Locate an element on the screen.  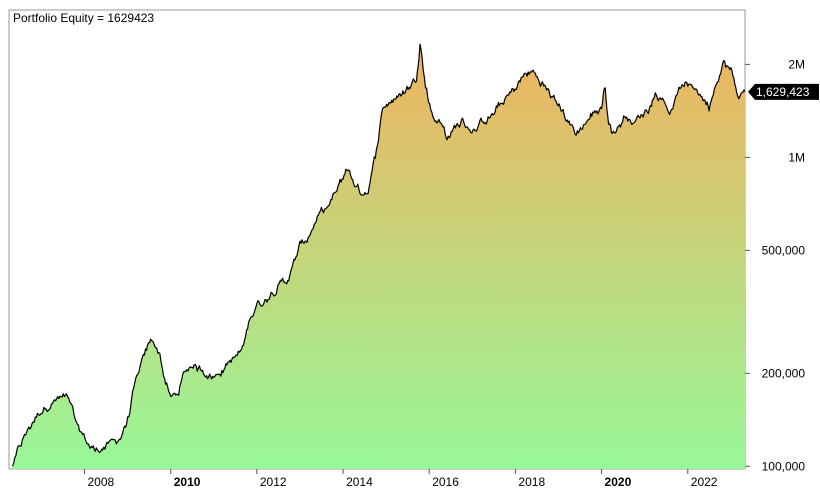
x-tick-label: 2020 is located at coordinates (618, 482).